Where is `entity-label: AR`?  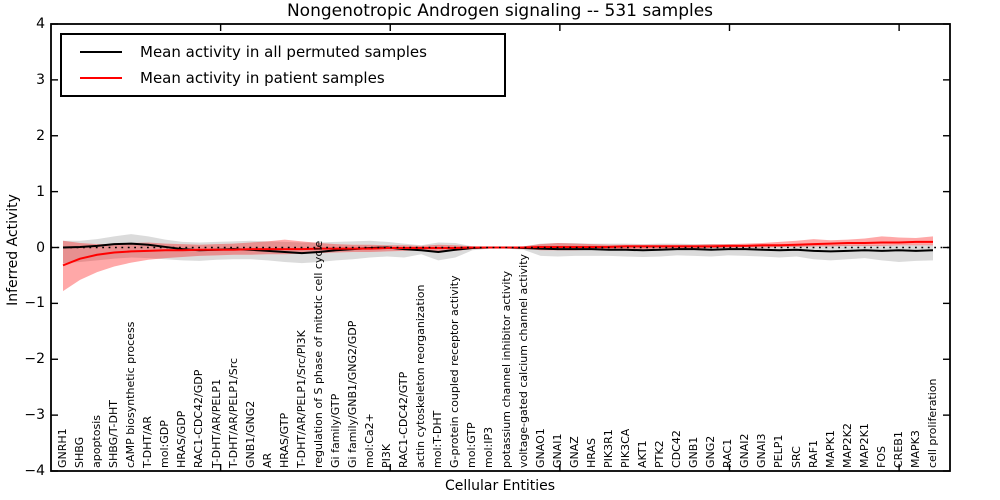 entity-label: AR is located at coordinates (267, 460).